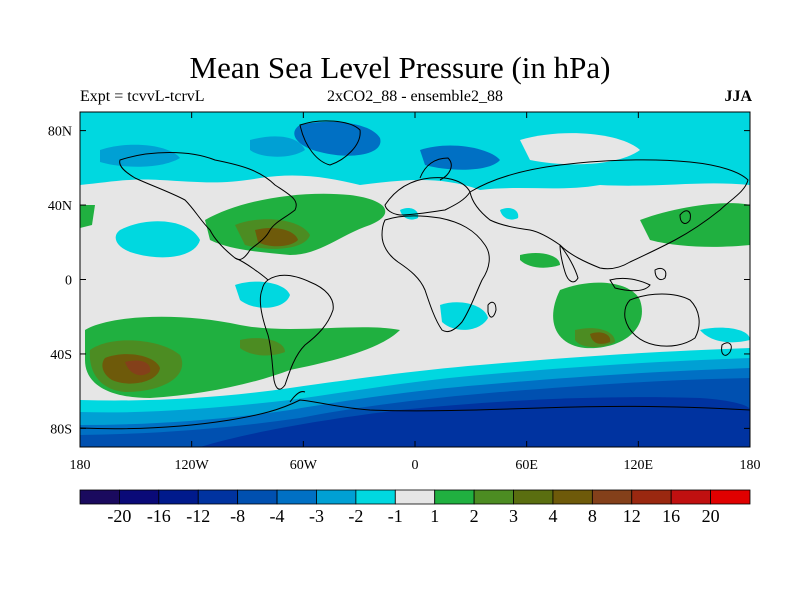 This screenshot has width=800, height=600. Describe the element at coordinates (355, 516) in the screenshot. I see `colorbar-label: -2` at that location.